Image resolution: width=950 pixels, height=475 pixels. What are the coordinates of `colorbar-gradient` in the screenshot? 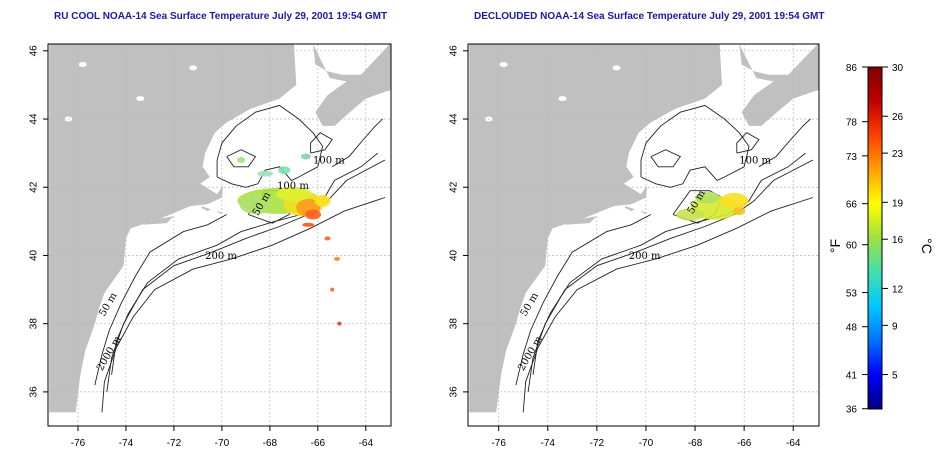 It's located at (875, 238).